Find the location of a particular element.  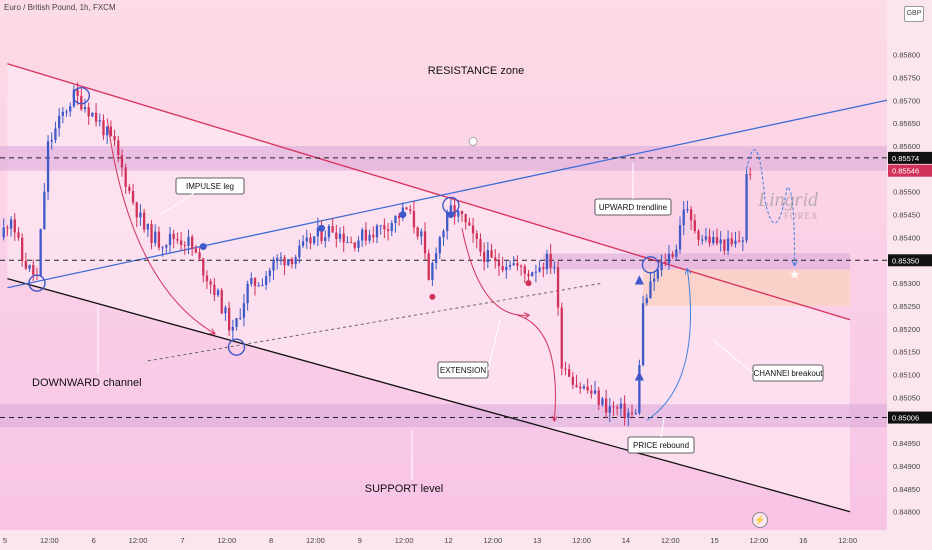

impulse-arrow is located at coordinates (160, 226).